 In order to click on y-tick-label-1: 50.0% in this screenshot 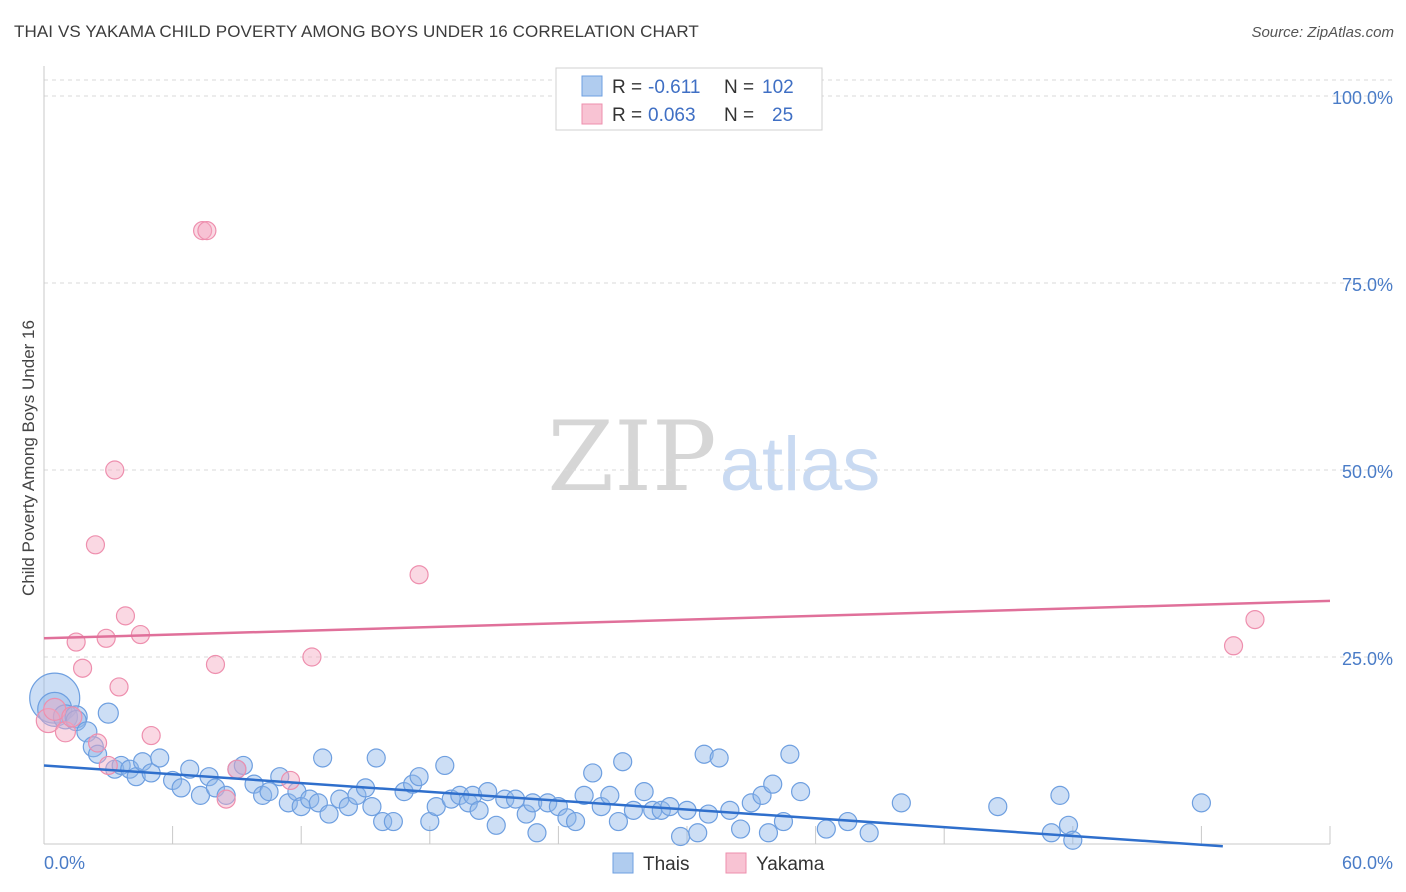, I will do `click(1367, 472)`.